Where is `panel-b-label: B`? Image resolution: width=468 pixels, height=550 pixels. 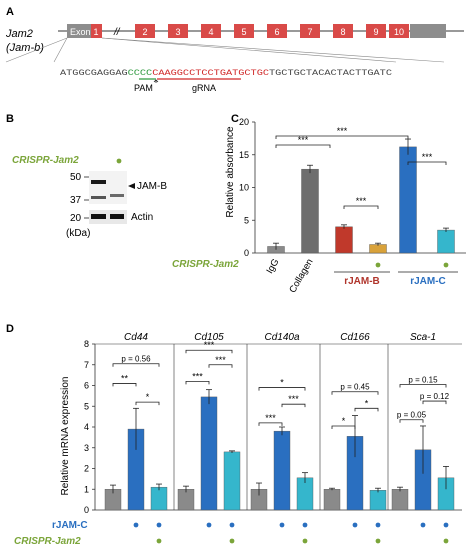
panel-b-label: B is located at coordinates (10, 119).